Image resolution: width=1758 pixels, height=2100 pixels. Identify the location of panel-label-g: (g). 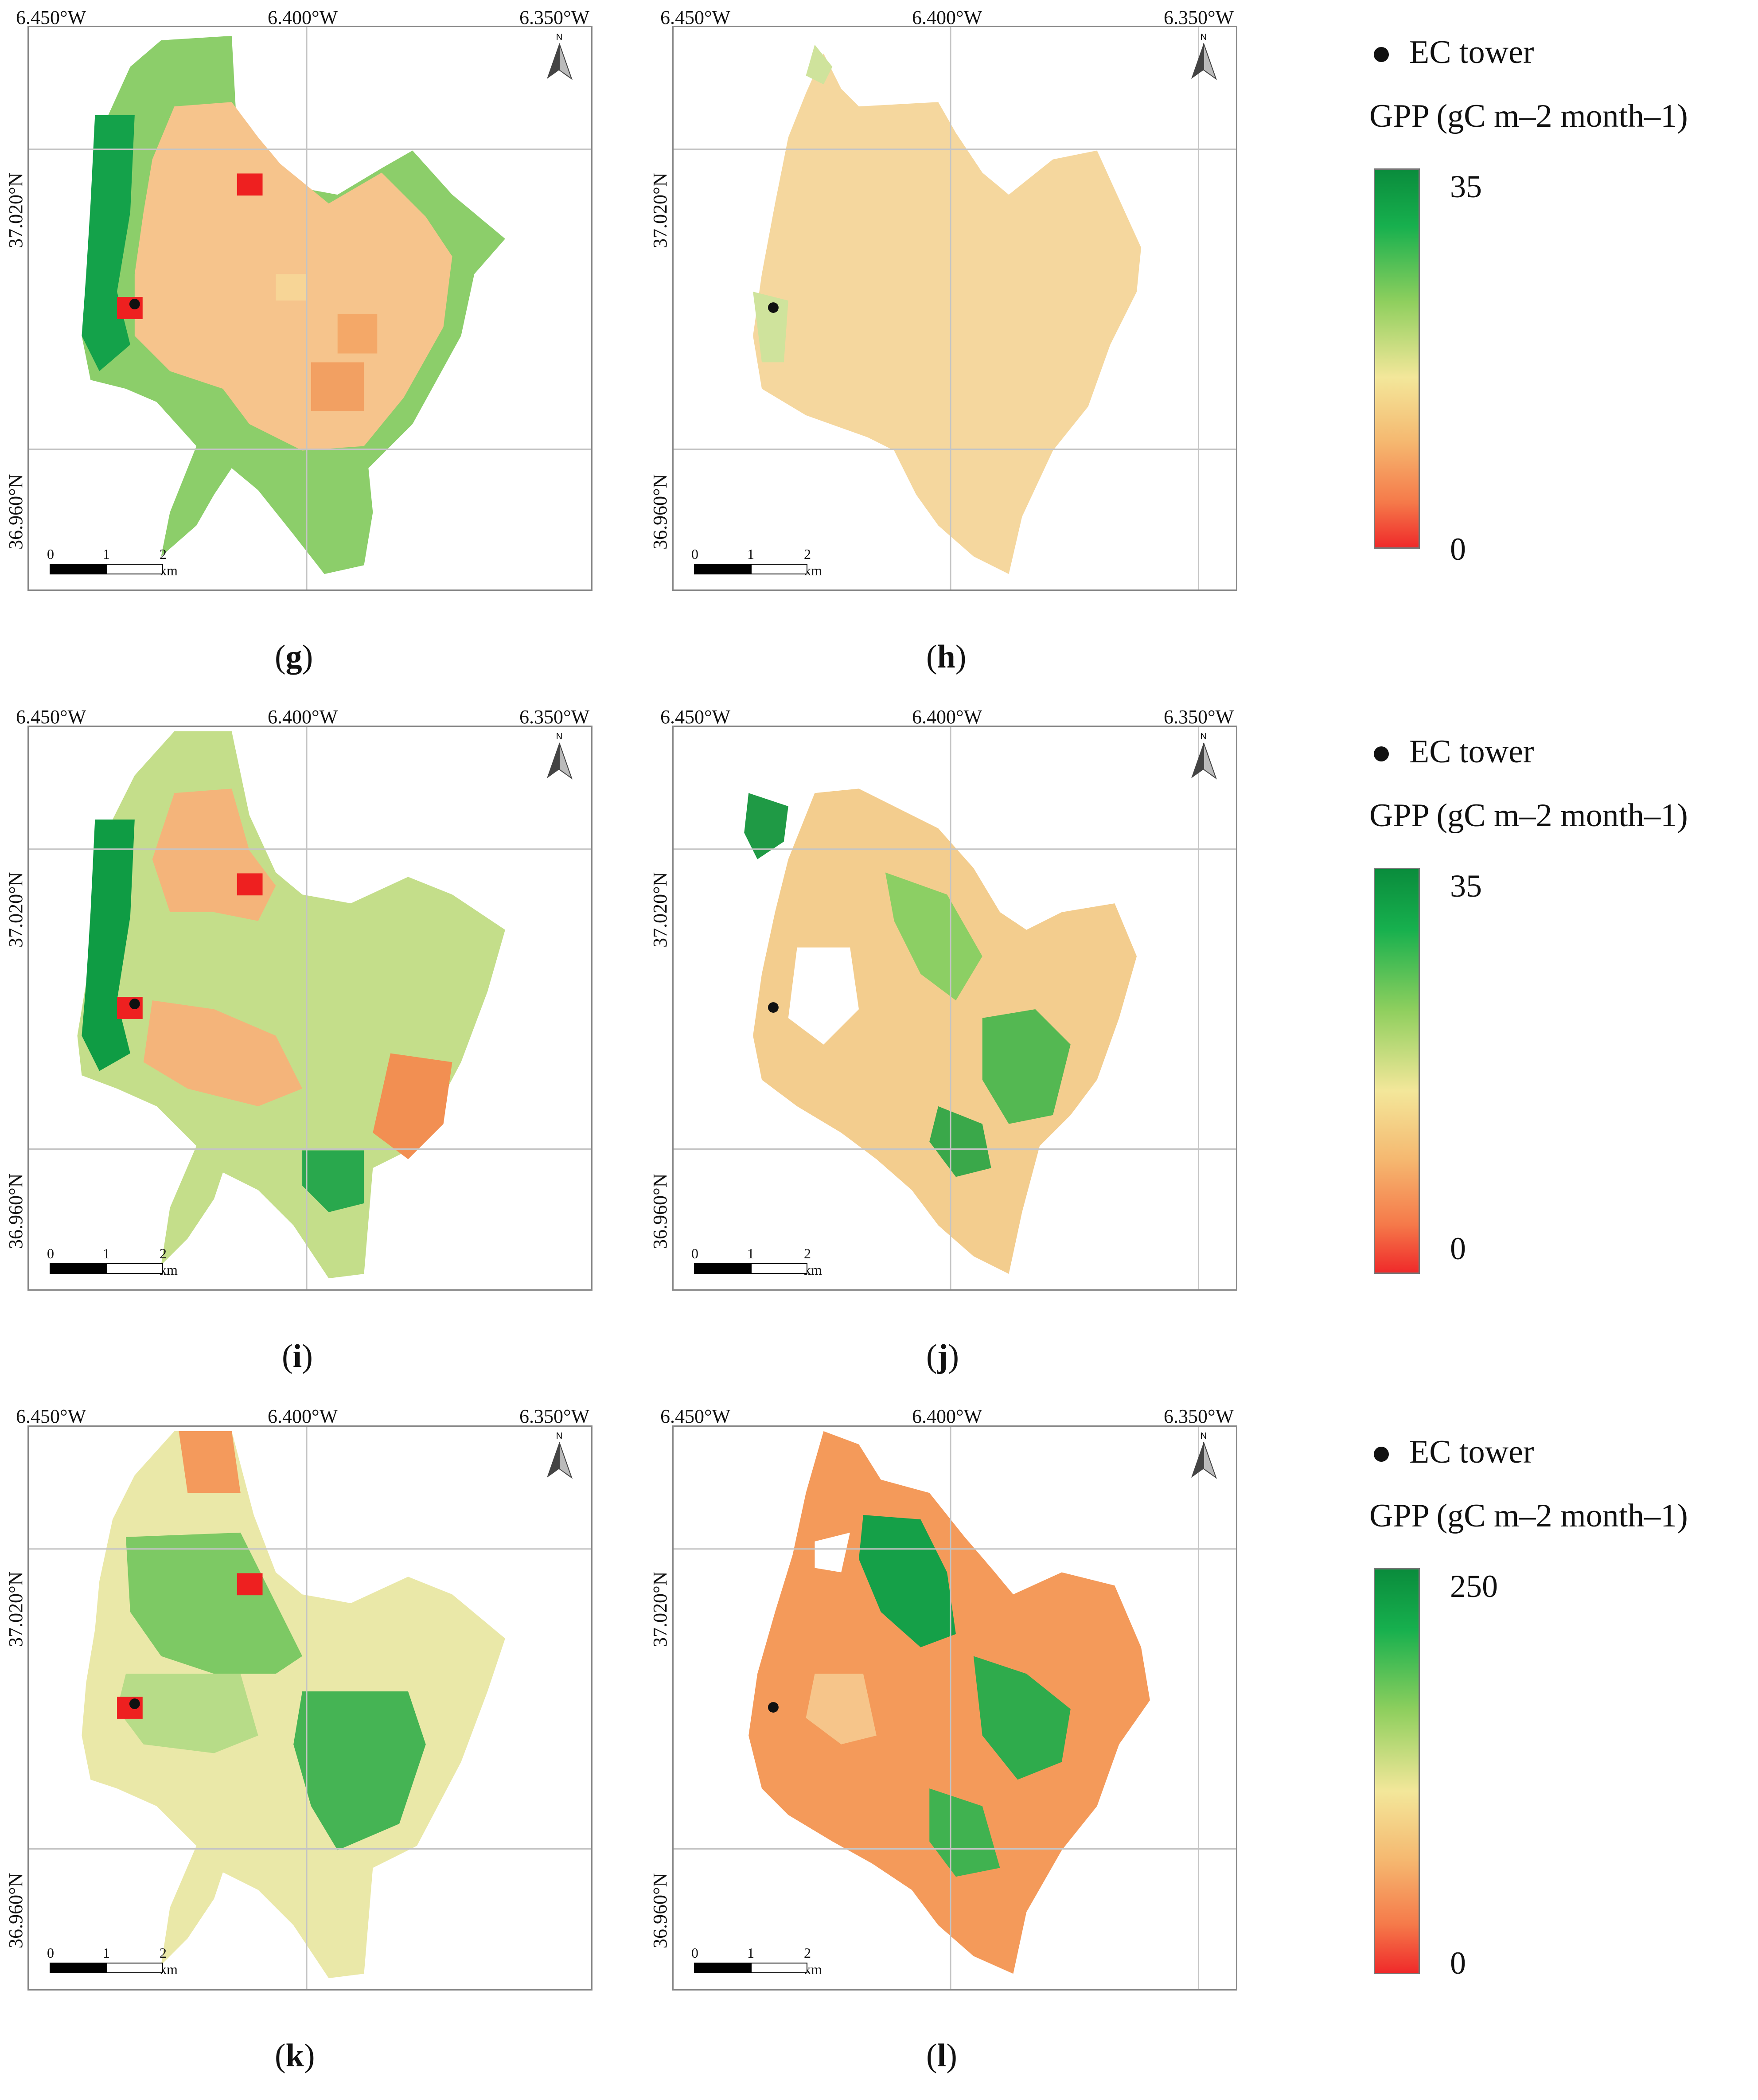
(294, 657).